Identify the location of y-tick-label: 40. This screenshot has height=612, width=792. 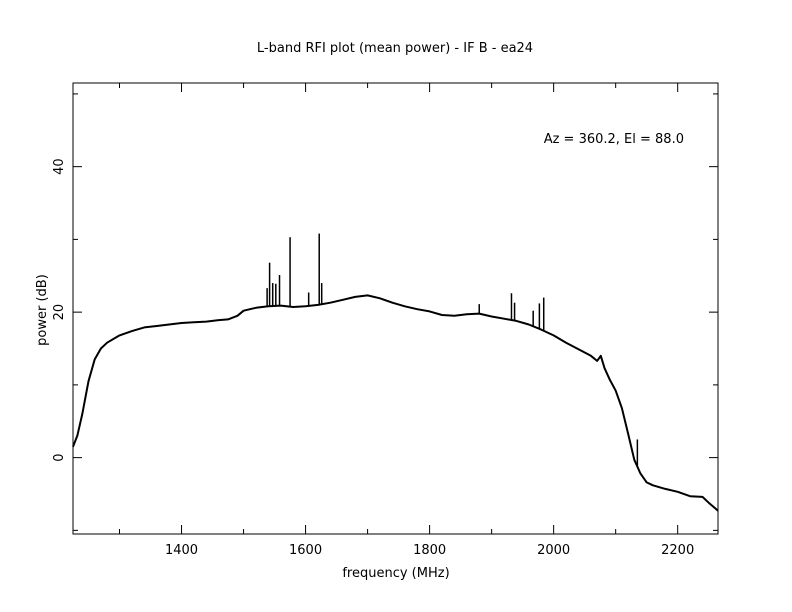
(59, 166).